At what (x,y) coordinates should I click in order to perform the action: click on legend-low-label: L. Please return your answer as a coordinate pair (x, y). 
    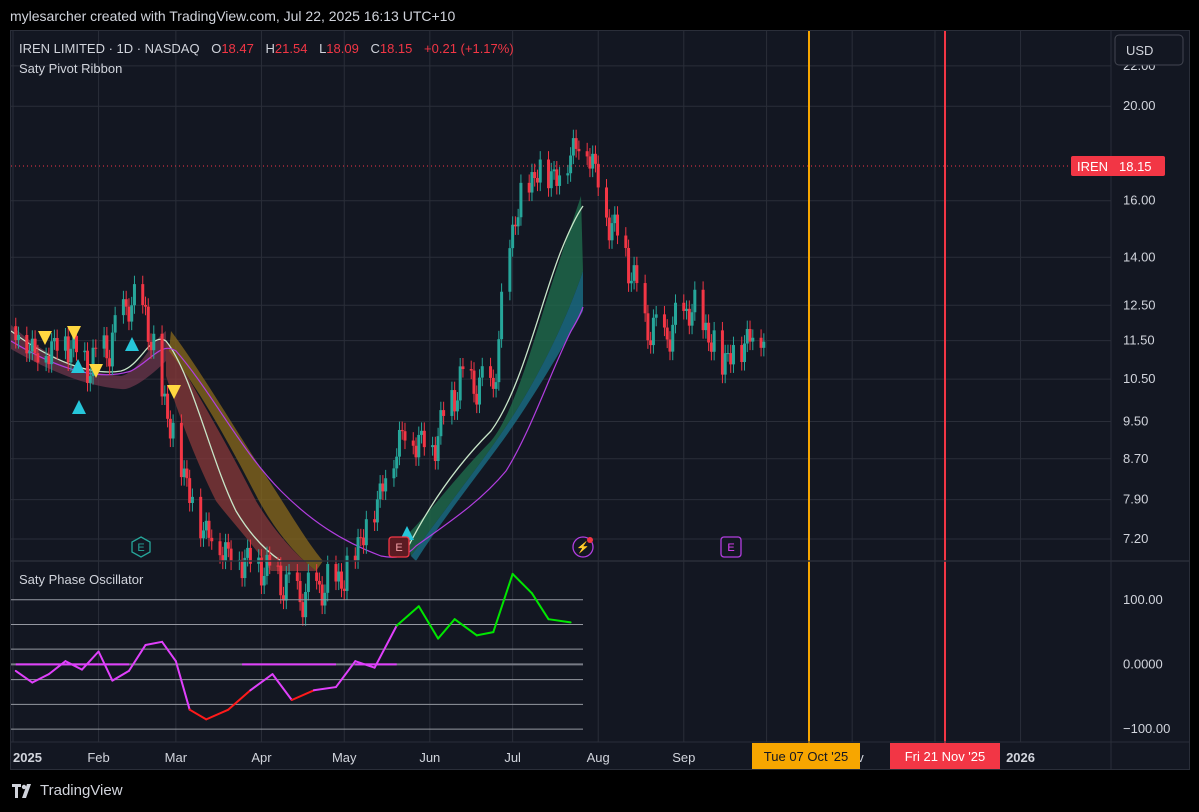
    Looking at the image, I should click on (322, 48).